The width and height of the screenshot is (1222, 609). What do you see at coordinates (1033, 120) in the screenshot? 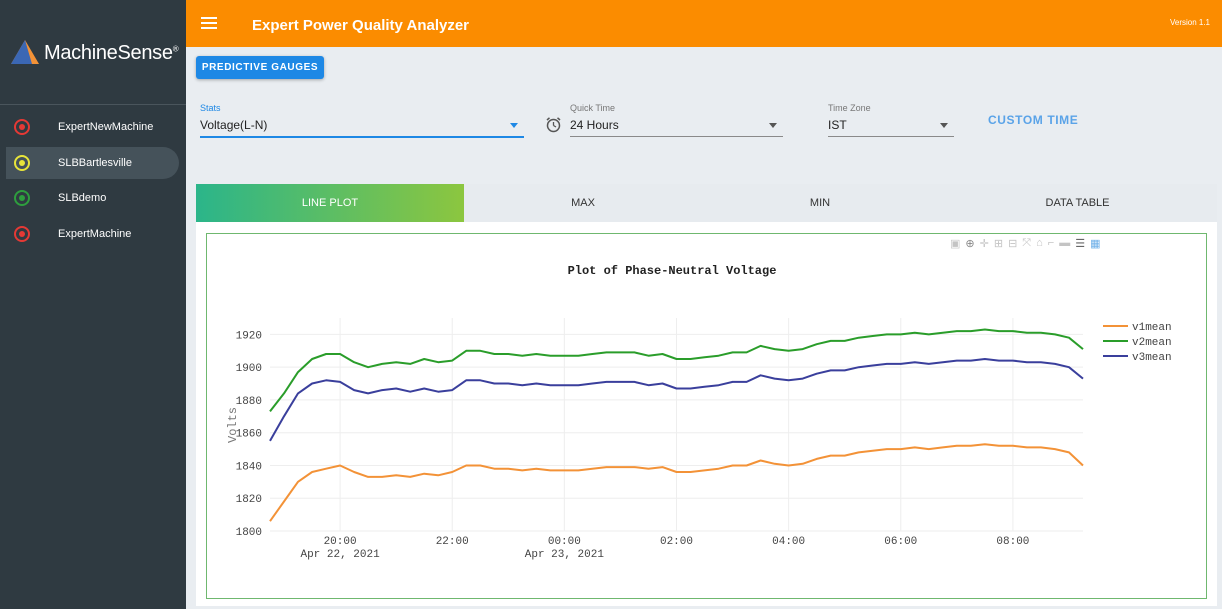
I see `custom-time-button: CUSTOM TIME` at bounding box center [1033, 120].